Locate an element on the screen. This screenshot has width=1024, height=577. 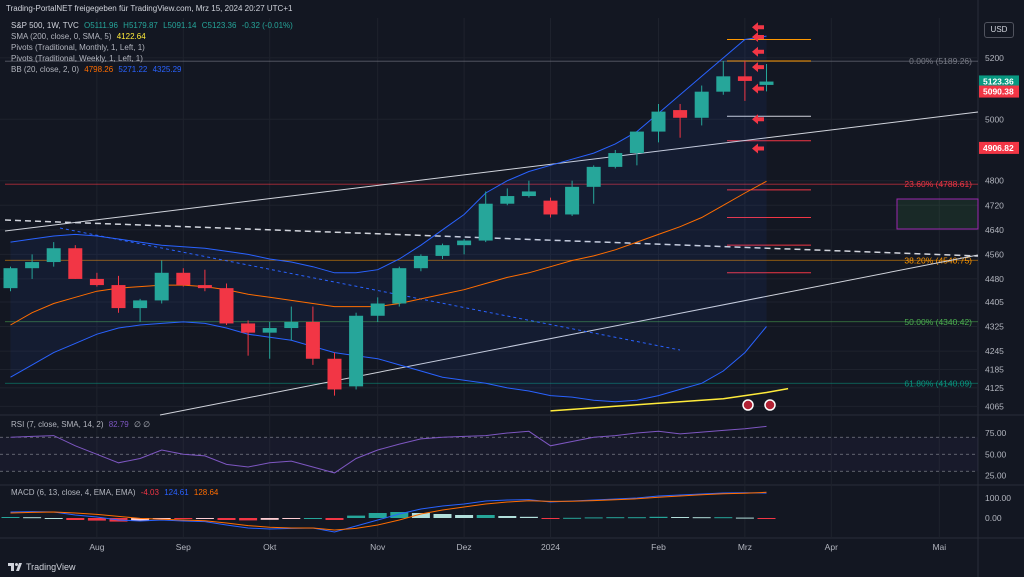
price-tick-label: 4125 is located at coordinates (994, 388).